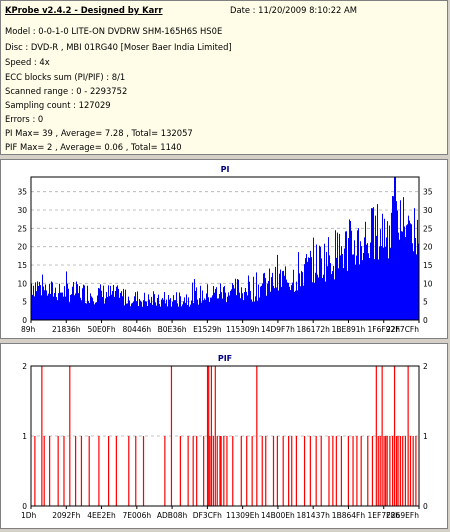  Describe the element at coordinates (22, 228) in the screenshot. I see `y-tick-label-left: 25` at that location.